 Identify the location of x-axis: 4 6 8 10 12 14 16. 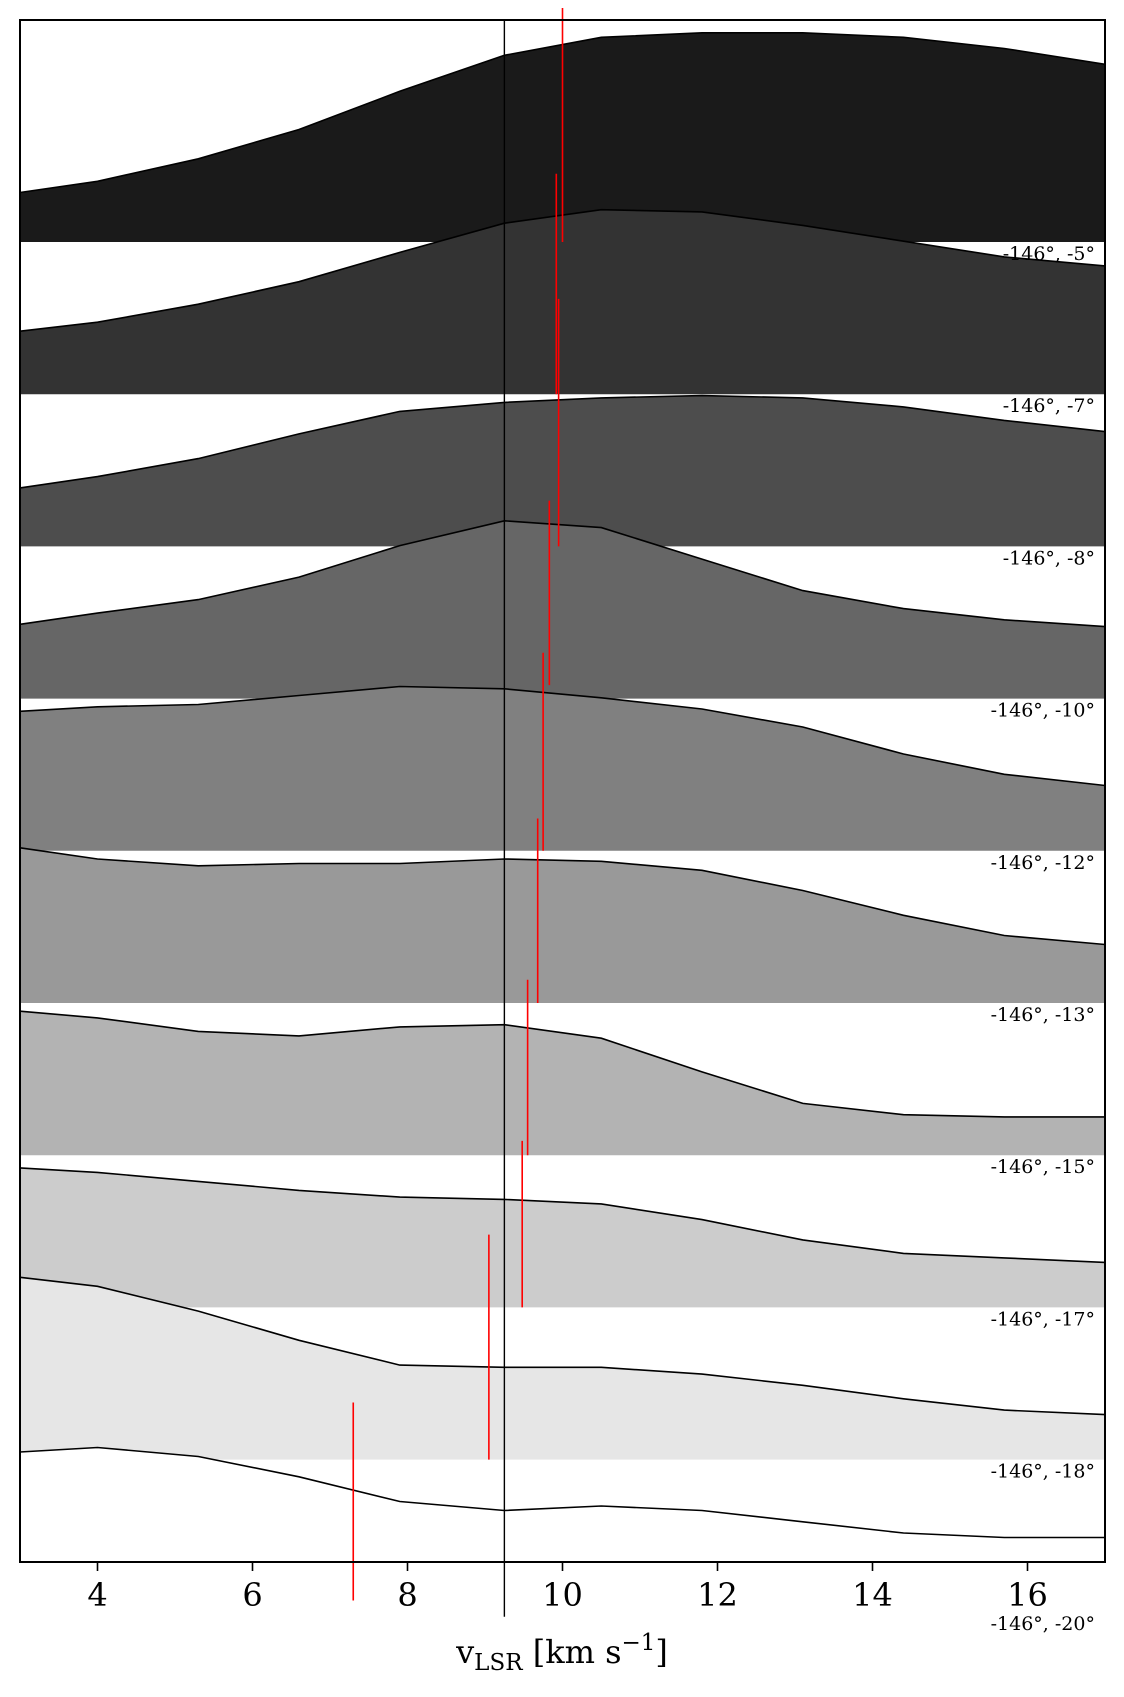
(567, 1588).